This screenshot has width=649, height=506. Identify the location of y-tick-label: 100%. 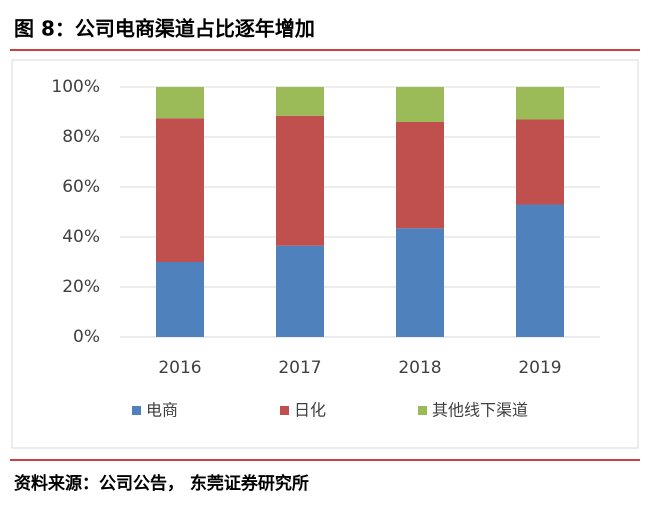
(75, 87).